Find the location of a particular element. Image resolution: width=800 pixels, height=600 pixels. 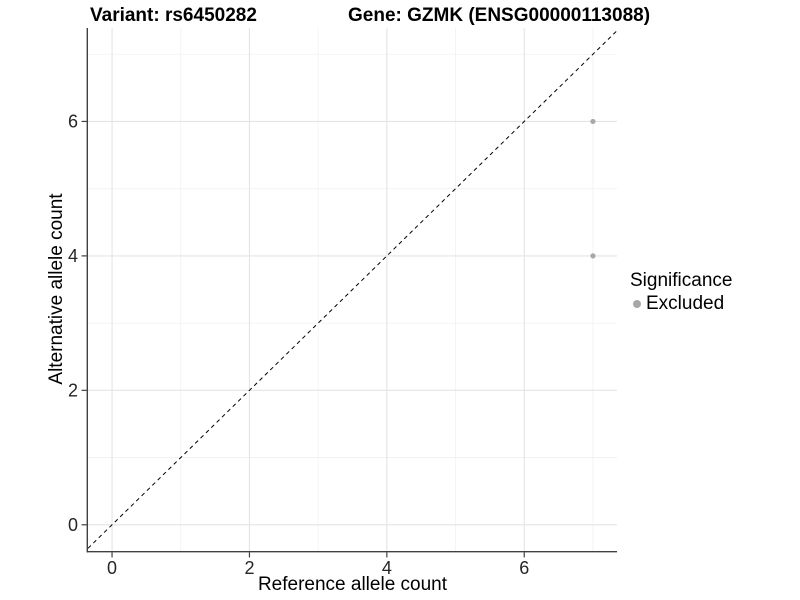

y-tick-label: 6 is located at coordinates (73, 121).